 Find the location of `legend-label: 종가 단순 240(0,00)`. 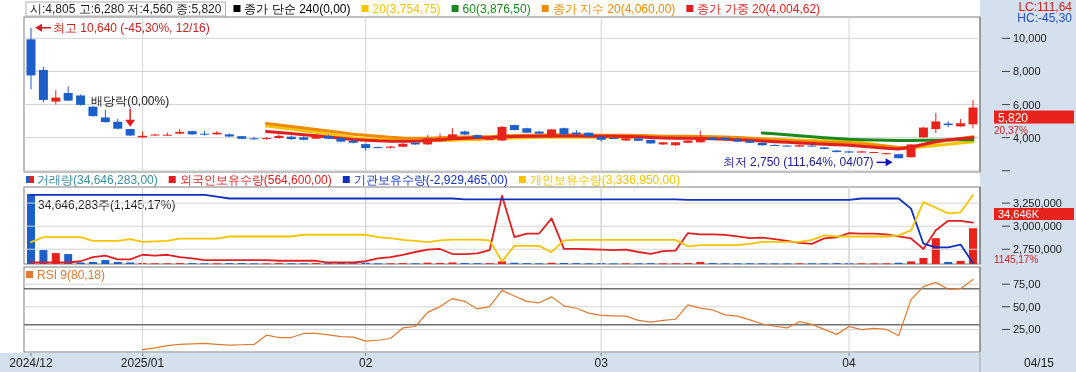

legend-label: 종가 단순 240(0,00) is located at coordinates (297, 9).